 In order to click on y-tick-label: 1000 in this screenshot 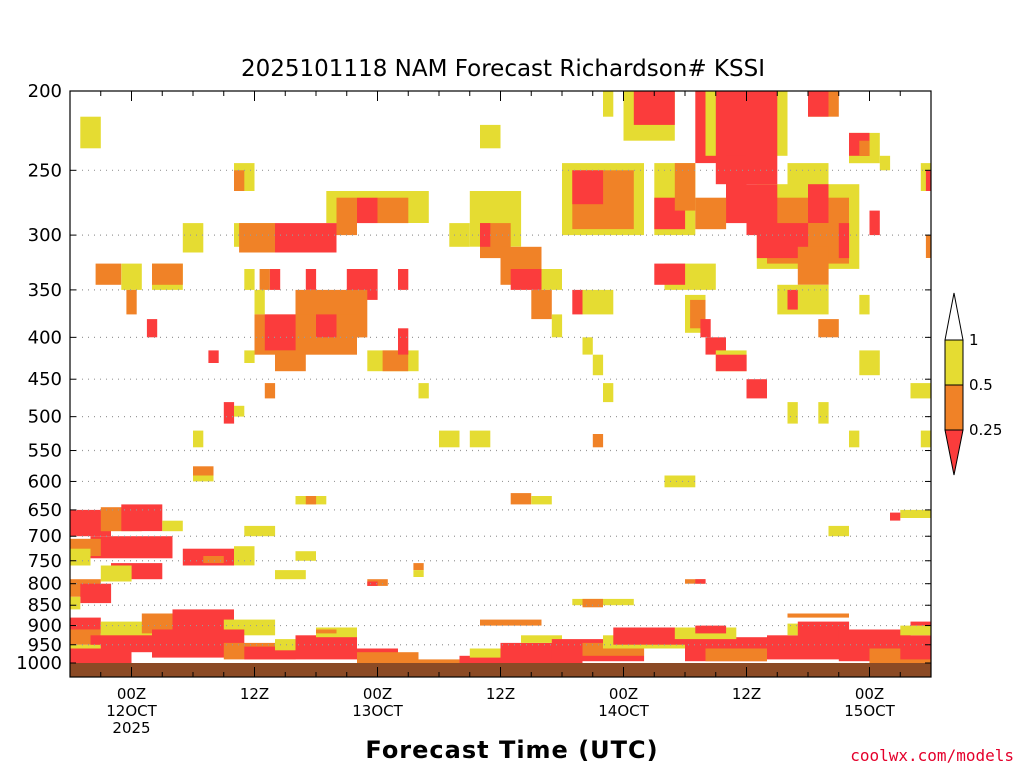, I will do `click(39, 663)`.